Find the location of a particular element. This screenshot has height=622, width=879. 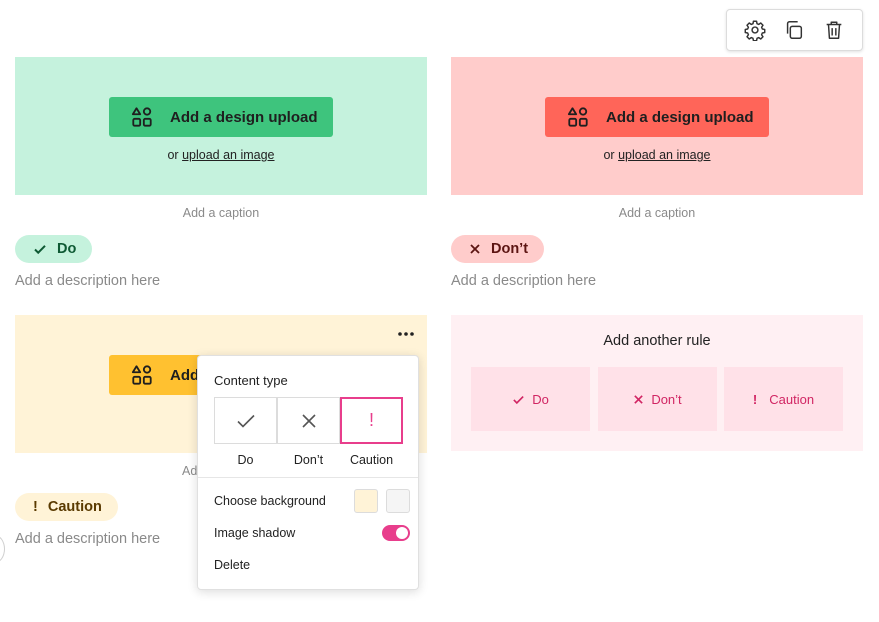

dont-badge-label: Don’t is located at coordinates (510, 249).